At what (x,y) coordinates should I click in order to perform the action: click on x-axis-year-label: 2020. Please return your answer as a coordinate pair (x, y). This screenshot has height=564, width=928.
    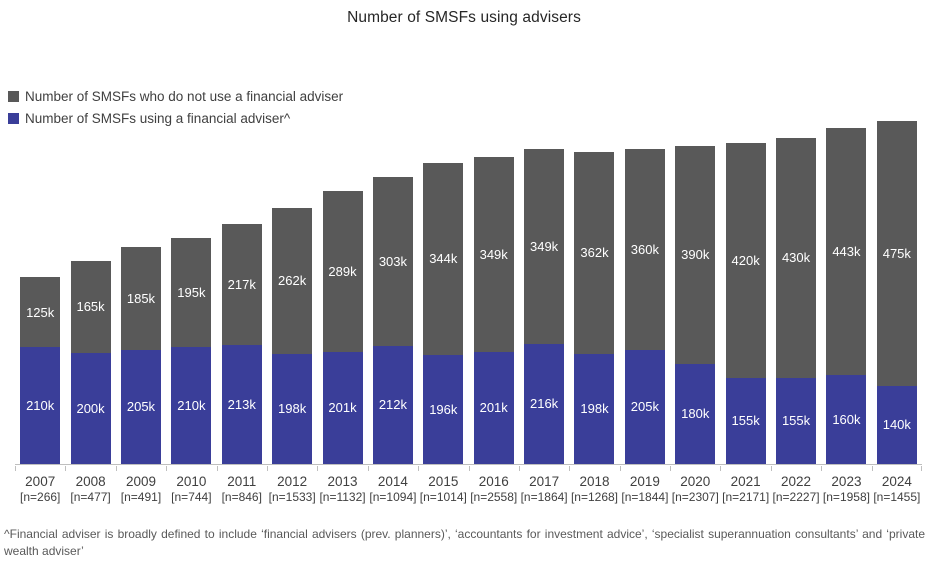
    Looking at the image, I should click on (695, 481).